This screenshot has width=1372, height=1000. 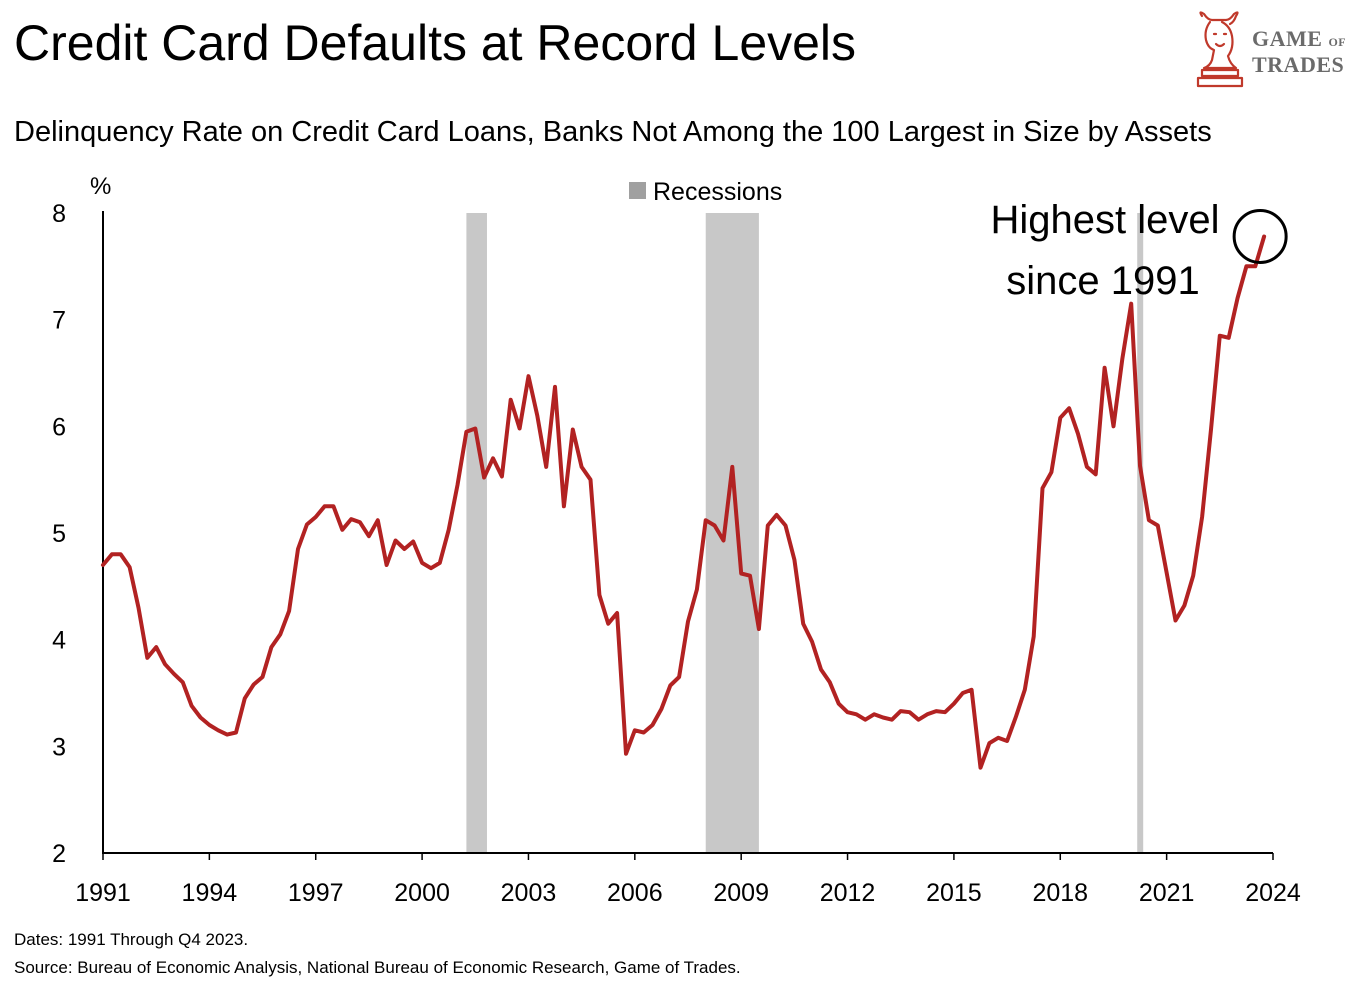 What do you see at coordinates (1337, 42) in the screenshot?
I see `logo-word-of: OF` at bounding box center [1337, 42].